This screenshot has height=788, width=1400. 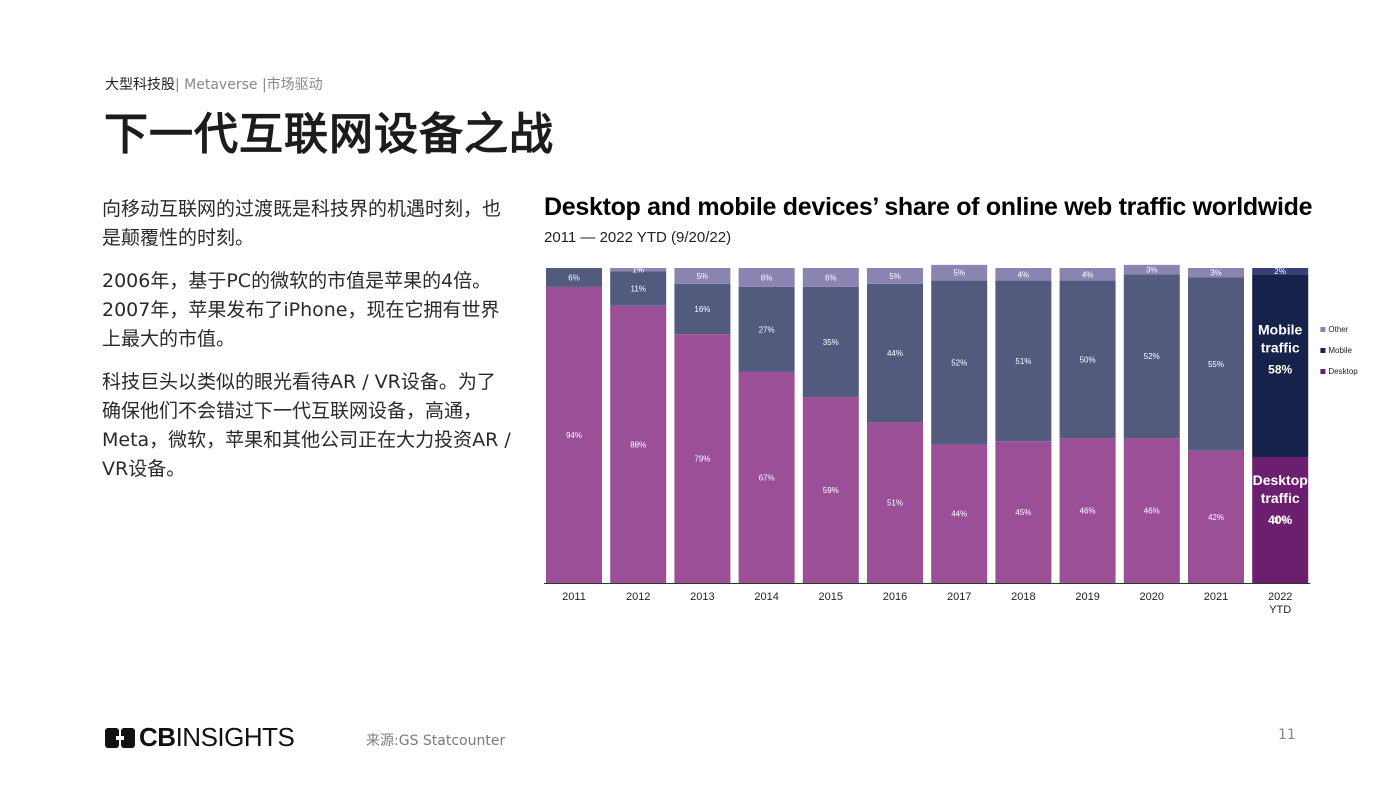 I want to click on data-label-desktop-10: 42%, so click(x=1216, y=517).